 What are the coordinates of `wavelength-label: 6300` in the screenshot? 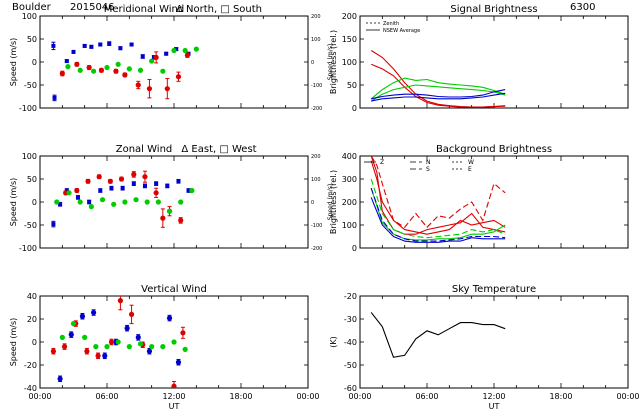 It's located at (583, 7).